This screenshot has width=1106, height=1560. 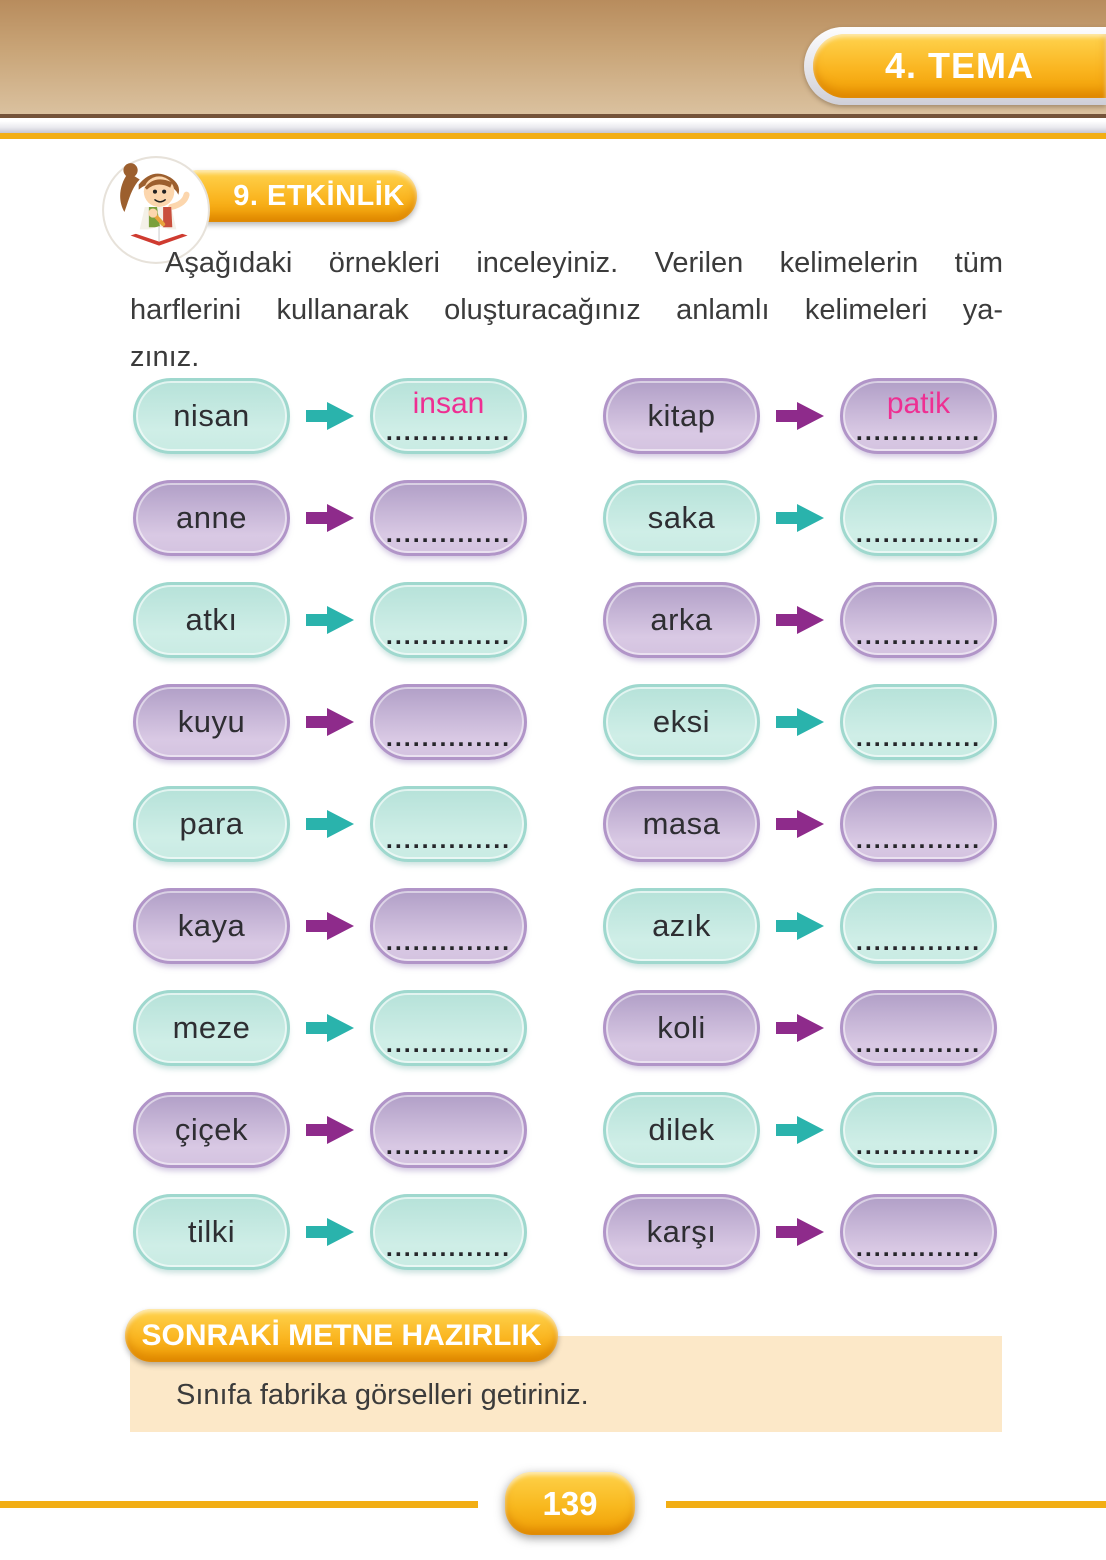 I want to click on word-pill: masa, so click(x=681, y=824).